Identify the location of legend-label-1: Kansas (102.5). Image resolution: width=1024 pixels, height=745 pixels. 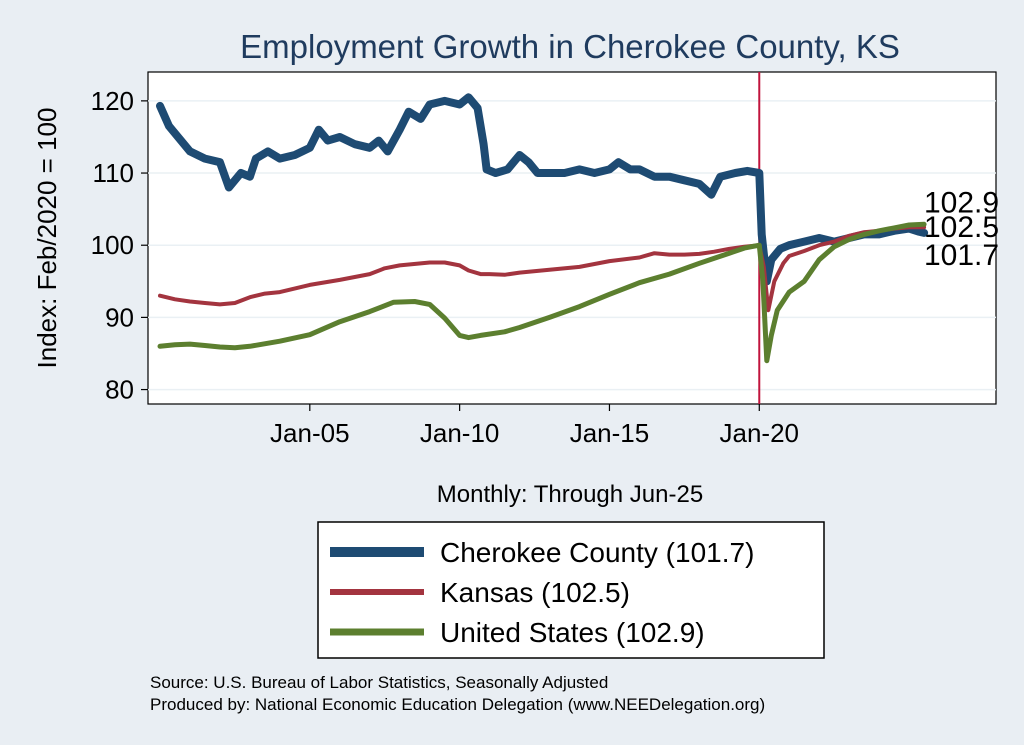
(535, 592).